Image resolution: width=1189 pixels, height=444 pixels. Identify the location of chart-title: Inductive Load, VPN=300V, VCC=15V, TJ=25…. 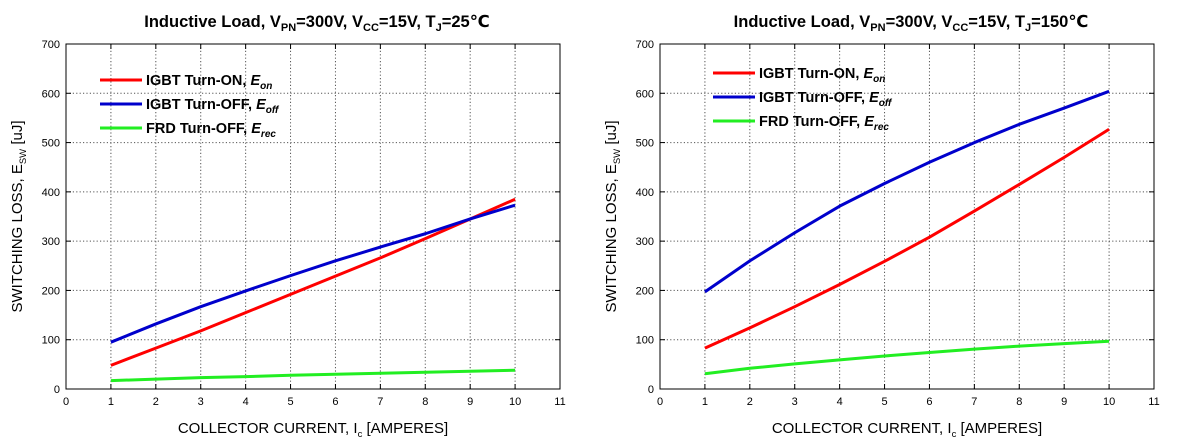
(316, 23).